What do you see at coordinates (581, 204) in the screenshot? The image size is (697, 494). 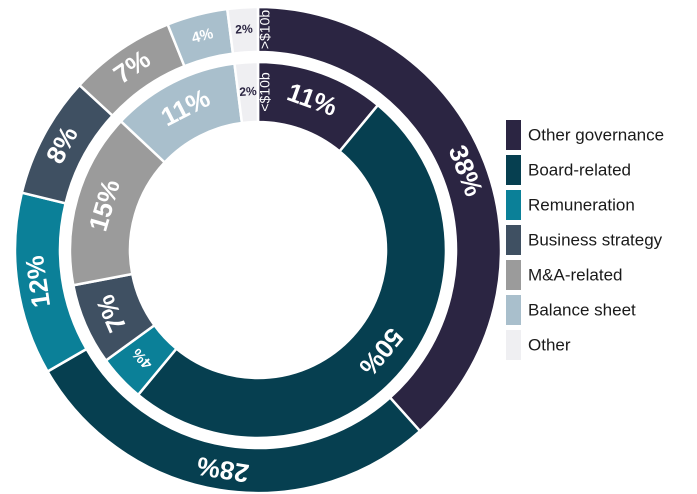 I see `legend-label: Remuneration` at bounding box center [581, 204].